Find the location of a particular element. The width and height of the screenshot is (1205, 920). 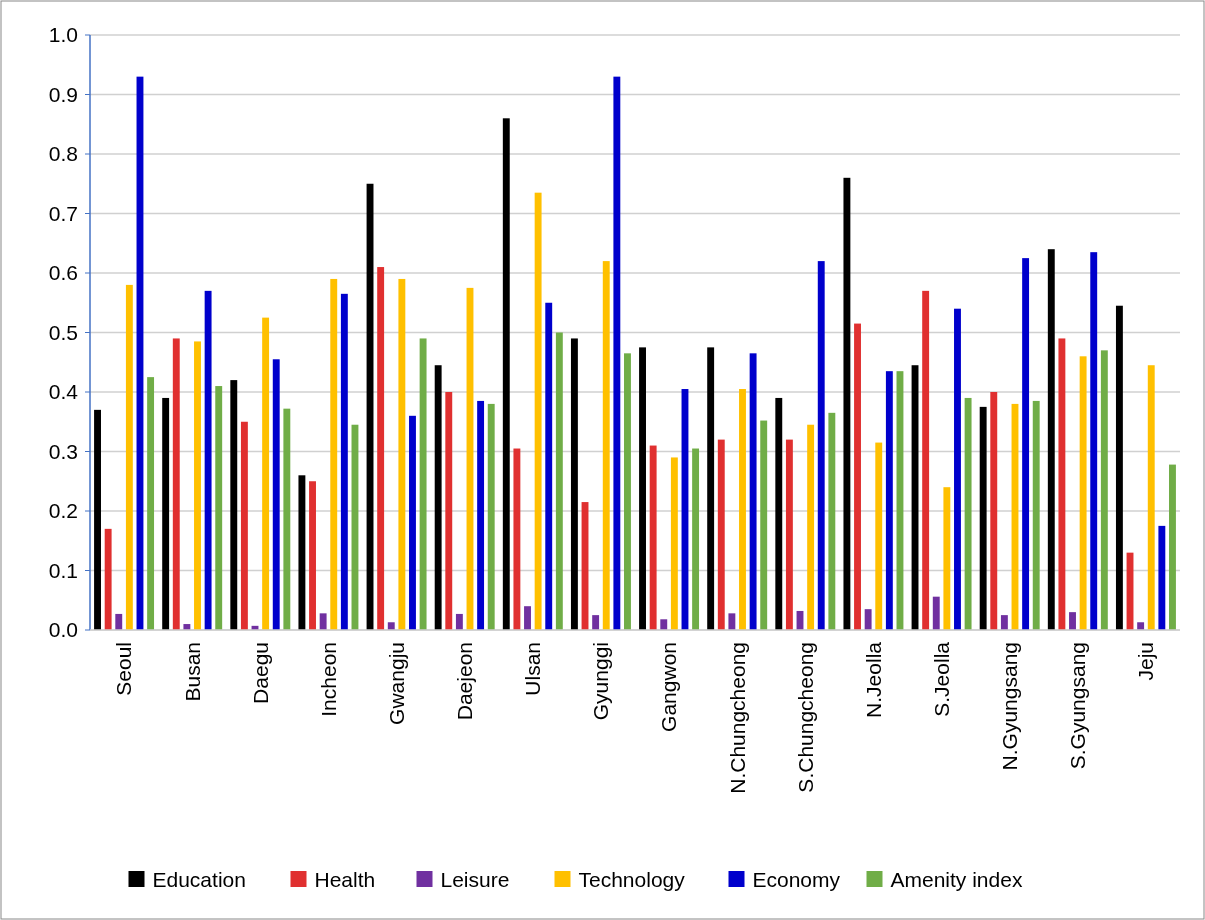

x-tick-label: S.Jeolla is located at coordinates (941, 679).